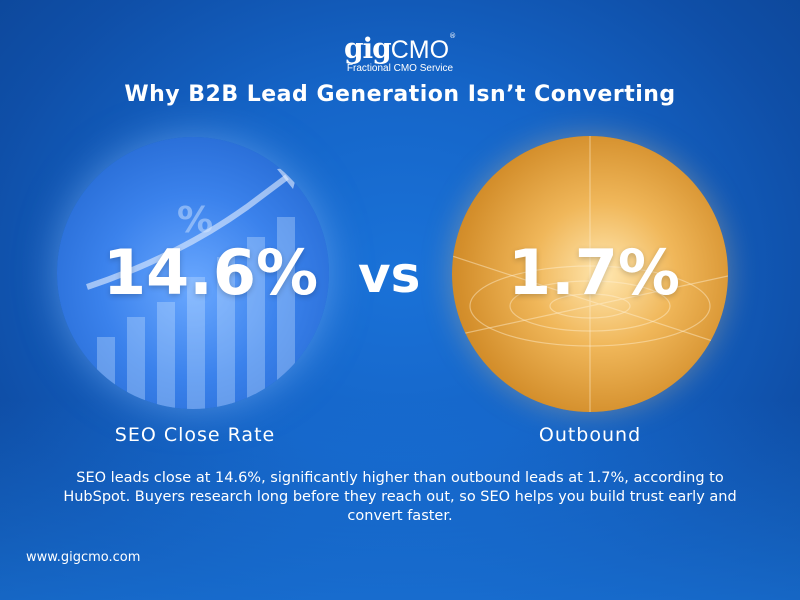 The image size is (800, 600). I want to click on website-link: www.gigcmo.com, so click(83, 557).